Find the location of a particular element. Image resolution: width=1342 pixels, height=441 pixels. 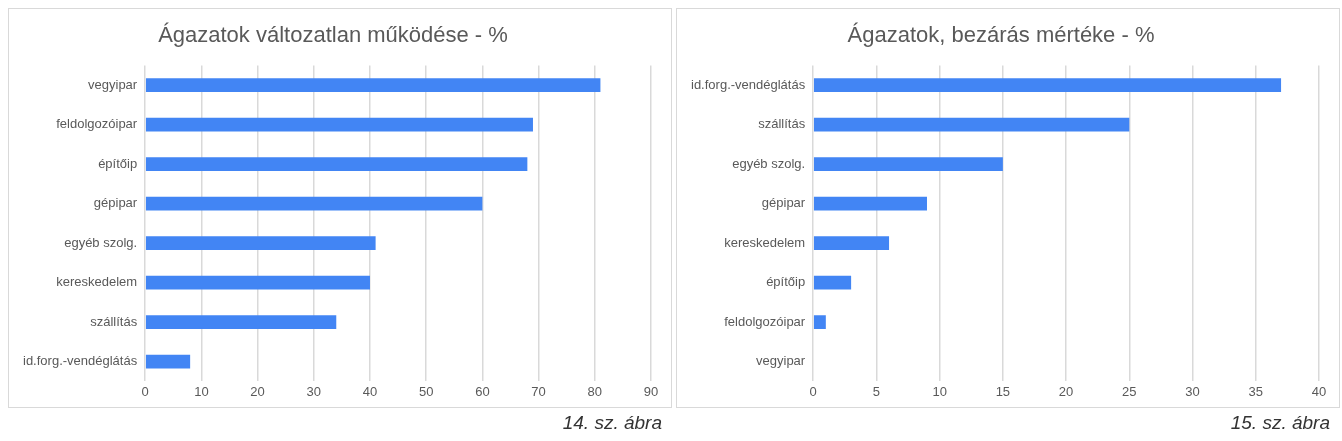

x-tick-label: 90 is located at coordinates (651, 391).